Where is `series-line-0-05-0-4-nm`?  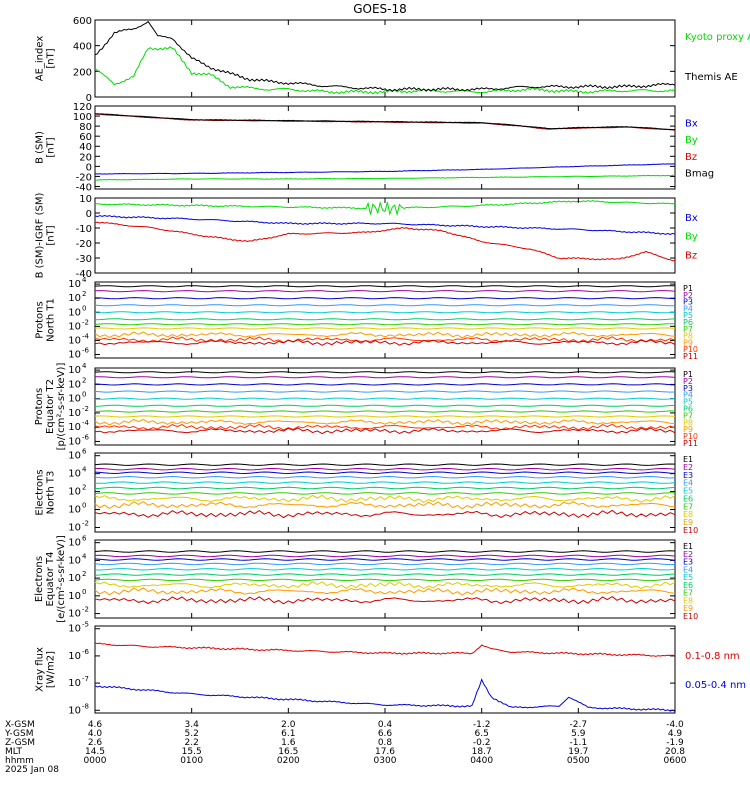 series-line-0-05-0-4-nm is located at coordinates (385, 695).